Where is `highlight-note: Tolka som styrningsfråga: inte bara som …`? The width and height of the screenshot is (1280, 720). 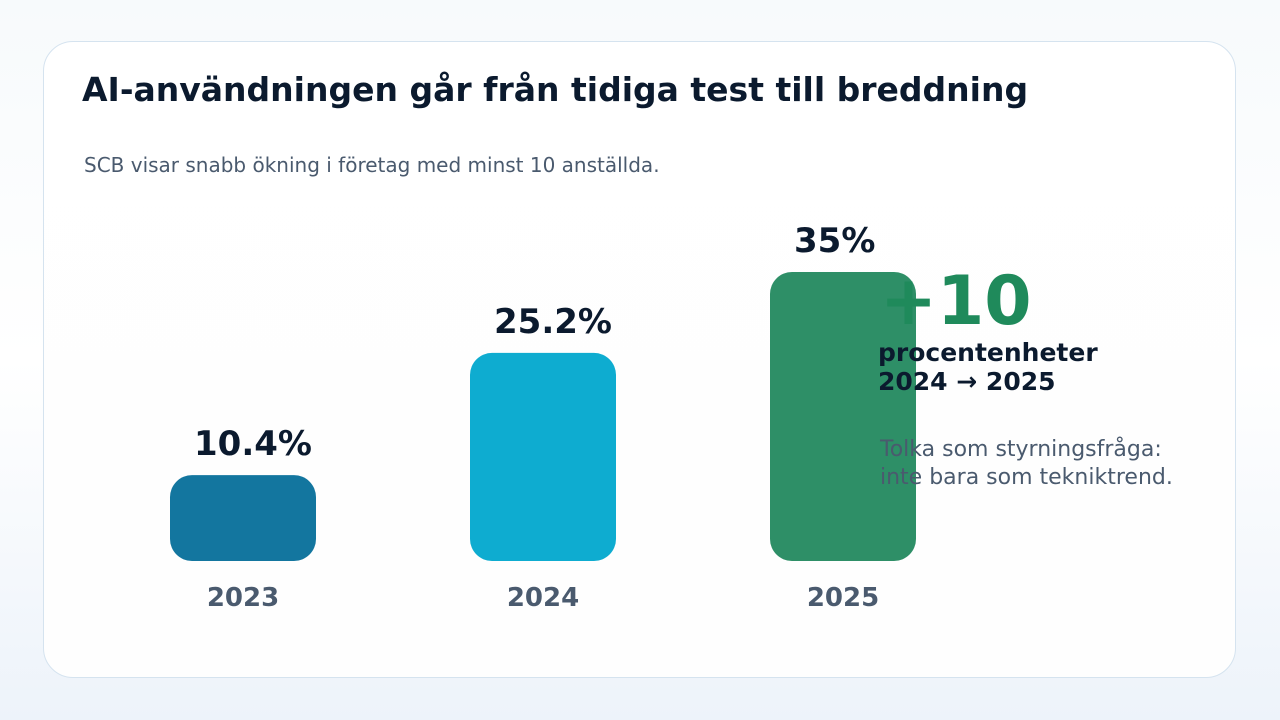 highlight-note: Tolka som styrningsfråga: inte bara som … is located at coordinates (1026, 464).